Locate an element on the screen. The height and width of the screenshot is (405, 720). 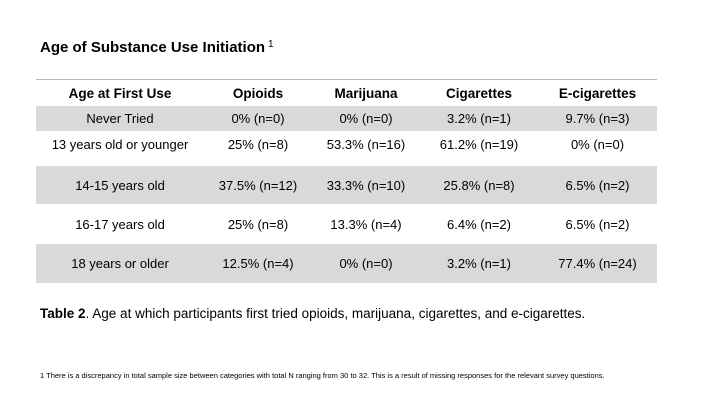
table-cell: 37.5% (n=12) is located at coordinates (258, 185).